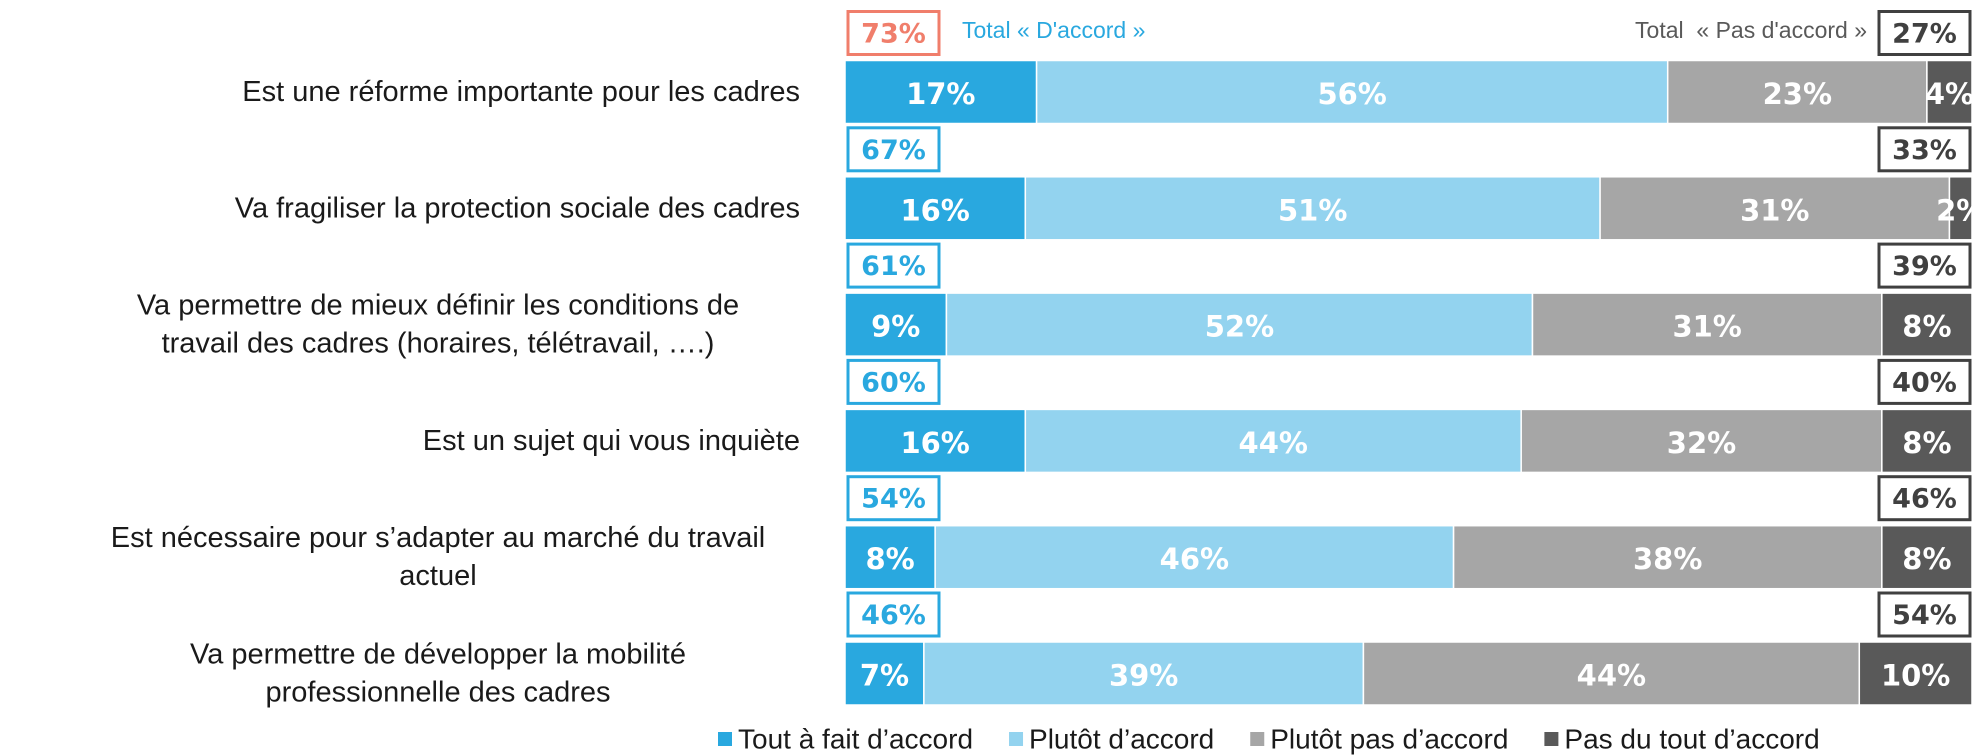 This screenshot has width=1985, height=755. What do you see at coordinates (611, 441) in the screenshot?
I see `category-label: Est un sujet qui vous inquiète` at bounding box center [611, 441].